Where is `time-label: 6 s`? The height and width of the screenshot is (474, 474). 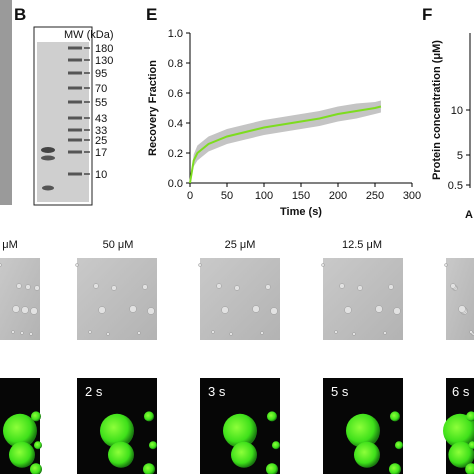 time-label: 6 s is located at coordinates (461, 391).